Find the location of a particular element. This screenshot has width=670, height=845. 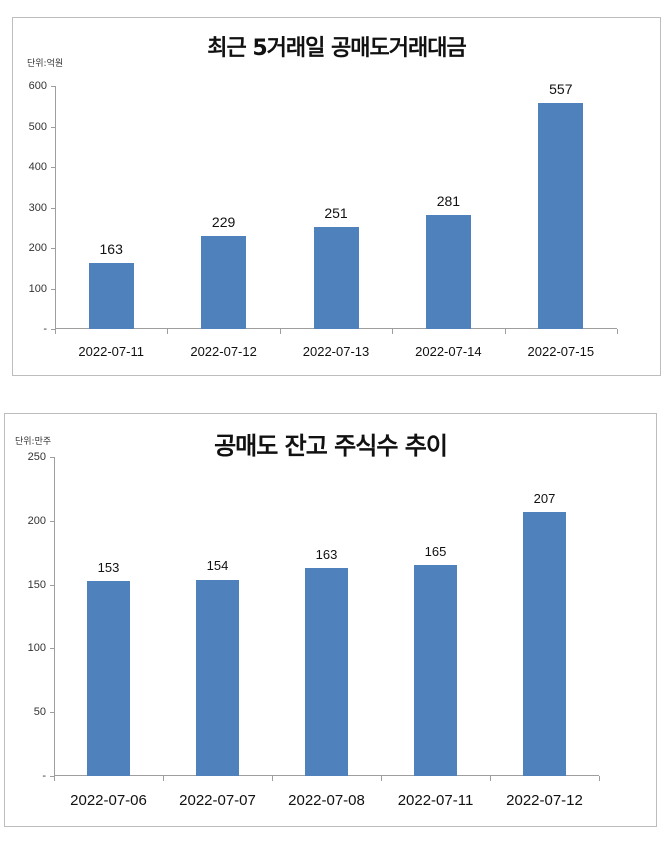

x-axis-category-label: 2022-07-06 is located at coordinates (108, 800).